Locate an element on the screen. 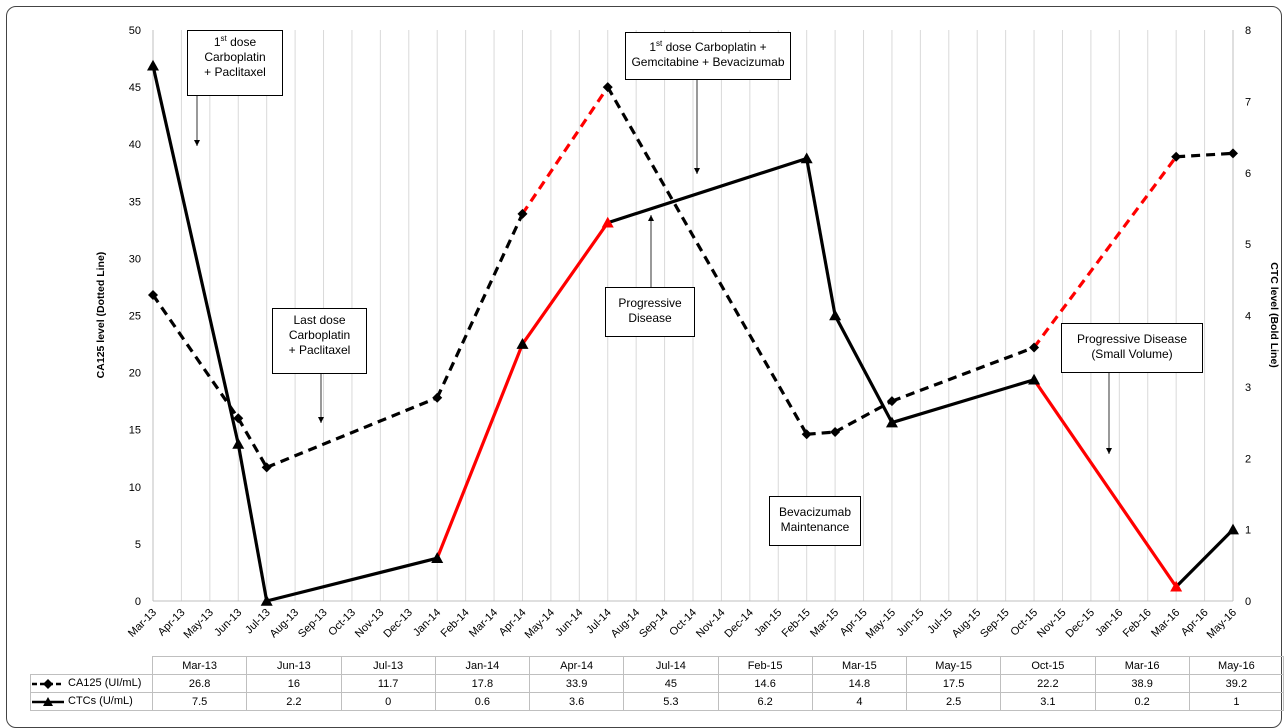 The width and height of the screenshot is (1287, 728). x-tick-label: Feb-16 is located at coordinates (1137, 623).